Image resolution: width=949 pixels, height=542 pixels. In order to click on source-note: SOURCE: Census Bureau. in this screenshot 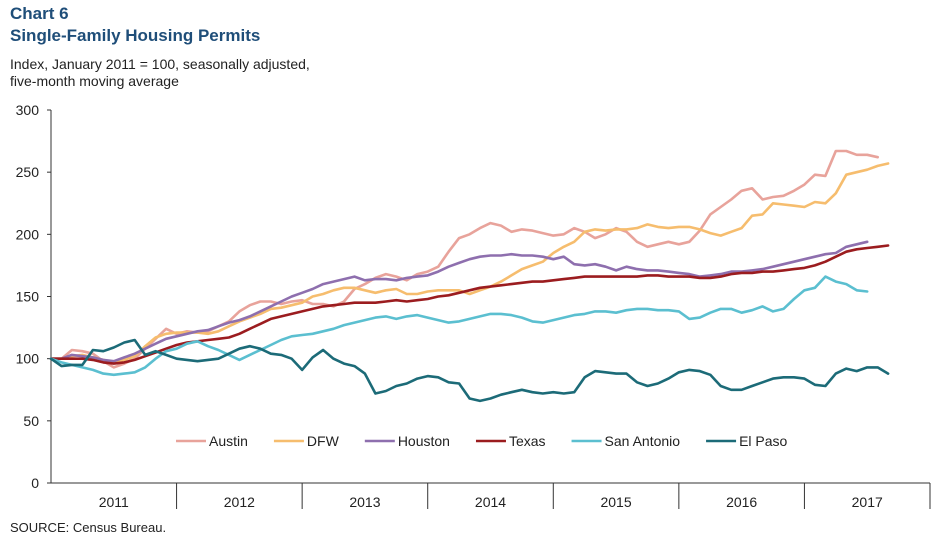, I will do `click(88, 527)`.